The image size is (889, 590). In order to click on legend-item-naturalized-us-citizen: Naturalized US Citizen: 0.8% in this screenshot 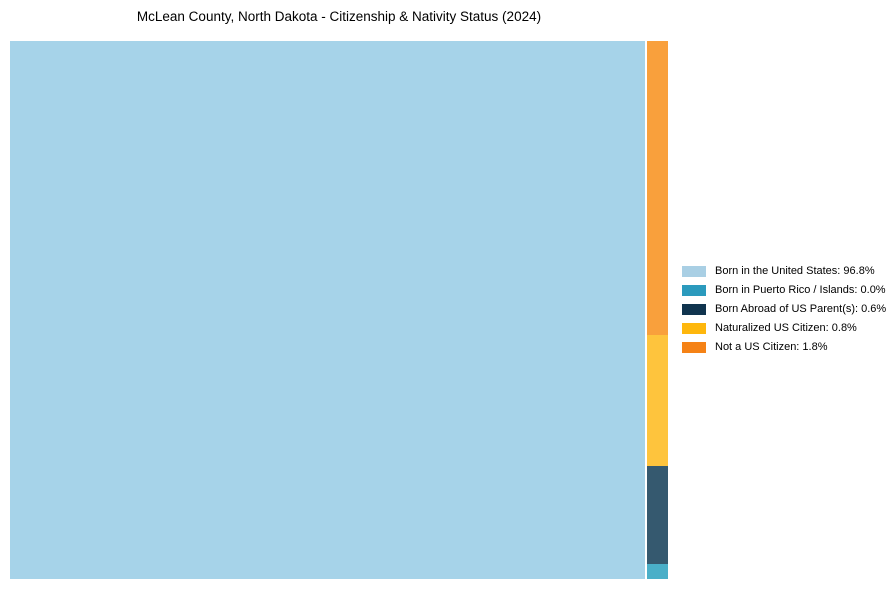, I will do `click(784, 328)`.